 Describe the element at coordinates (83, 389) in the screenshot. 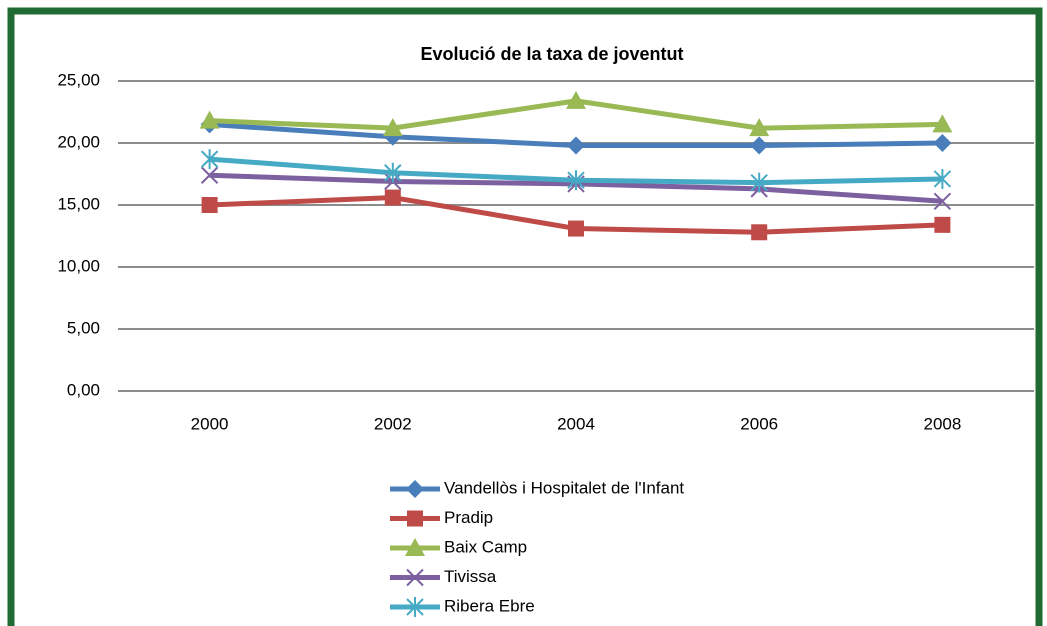

I see `y-tick-label: 0,00` at that location.